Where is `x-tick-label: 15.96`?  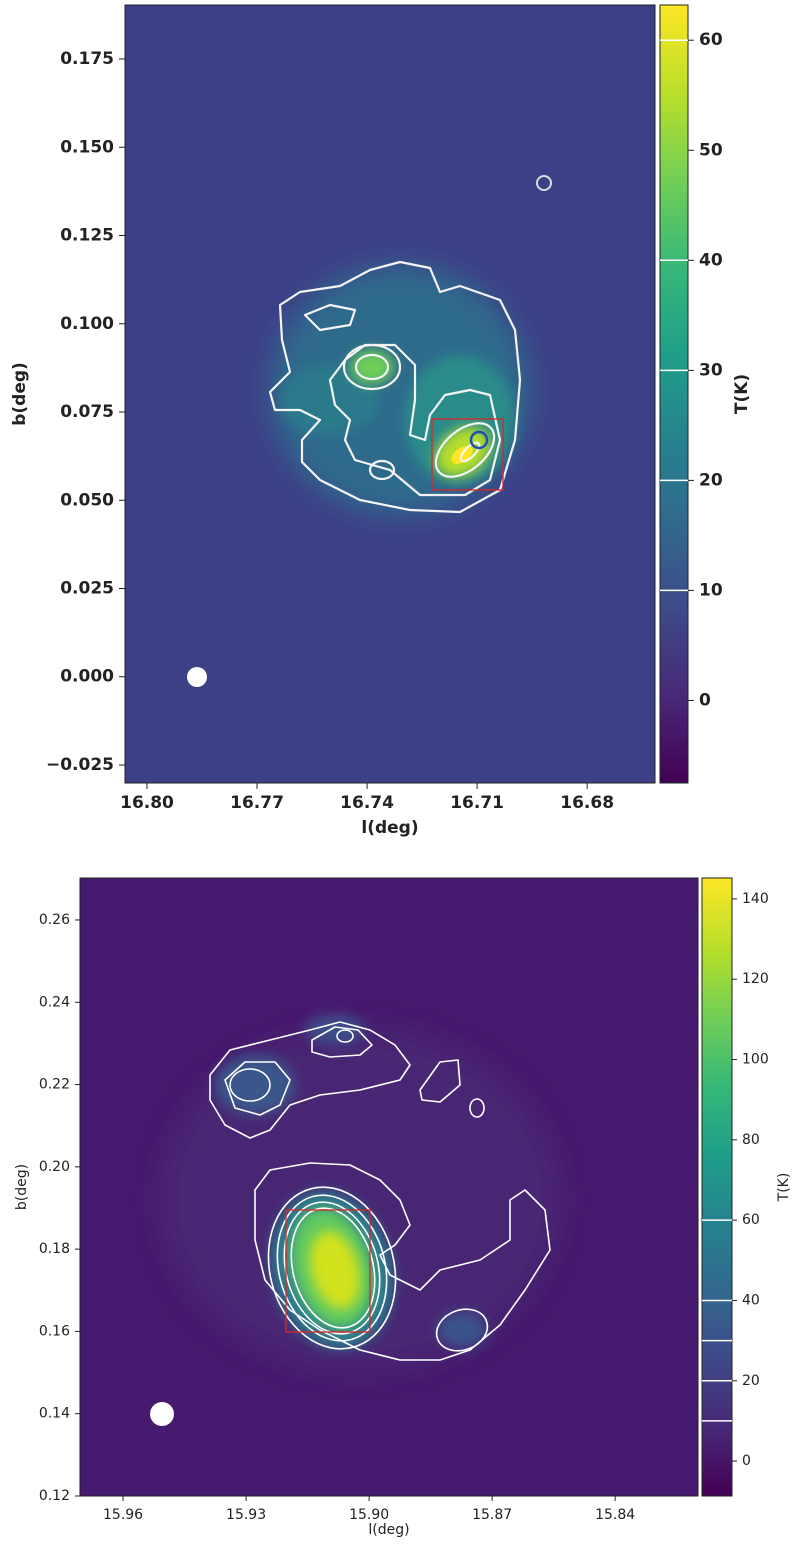 x-tick-label: 15.96 is located at coordinates (123, 1515).